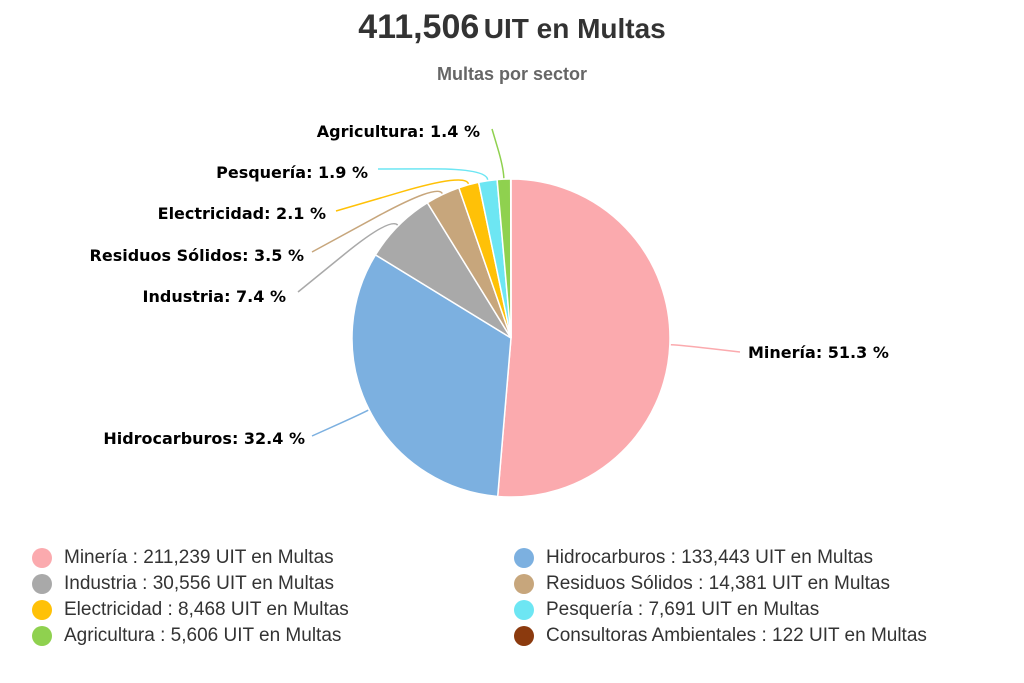 The height and width of the screenshot is (683, 1024). I want to click on legend-item-pesqueria: Pesquería : 7,691 UIT en Multas, so click(749, 610).